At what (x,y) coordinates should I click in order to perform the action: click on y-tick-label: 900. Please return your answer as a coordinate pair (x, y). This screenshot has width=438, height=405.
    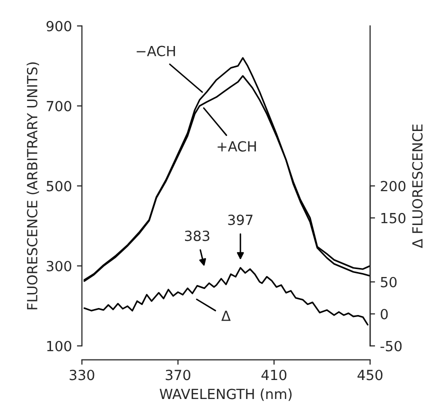
    Looking at the image, I should click on (59, 26).